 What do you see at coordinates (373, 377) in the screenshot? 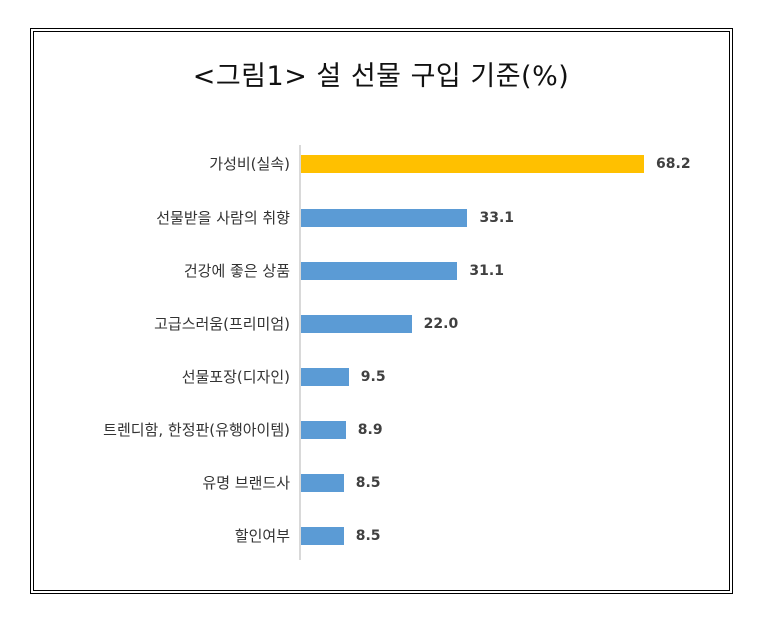
I see `value-label: 9.5` at bounding box center [373, 377].